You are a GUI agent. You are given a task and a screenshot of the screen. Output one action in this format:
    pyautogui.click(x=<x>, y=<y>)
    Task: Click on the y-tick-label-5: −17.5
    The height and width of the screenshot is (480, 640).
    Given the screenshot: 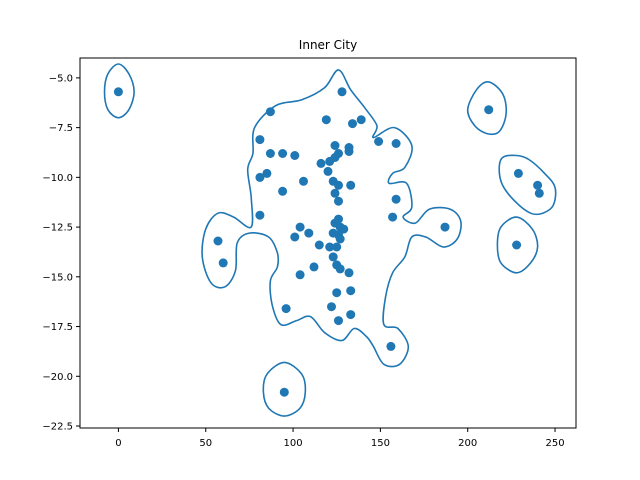 What is the action you would take?
    pyautogui.click(x=57, y=327)
    